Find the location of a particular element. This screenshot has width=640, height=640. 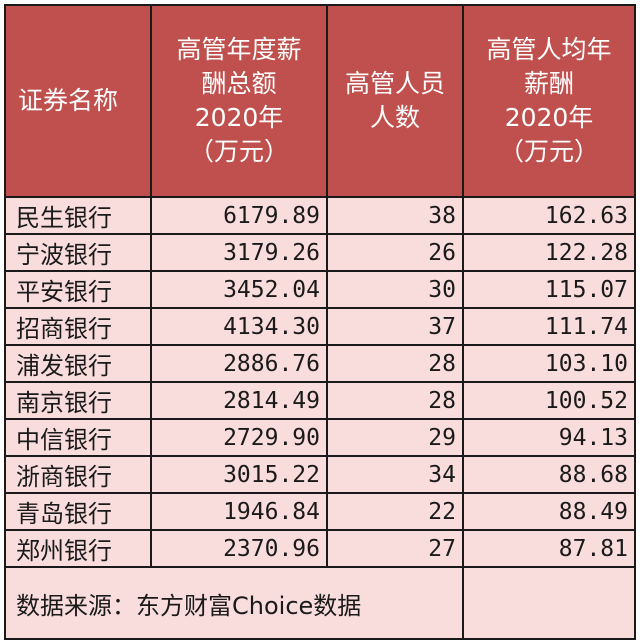

avg-pay-cell: 103.10 is located at coordinates (549, 363).